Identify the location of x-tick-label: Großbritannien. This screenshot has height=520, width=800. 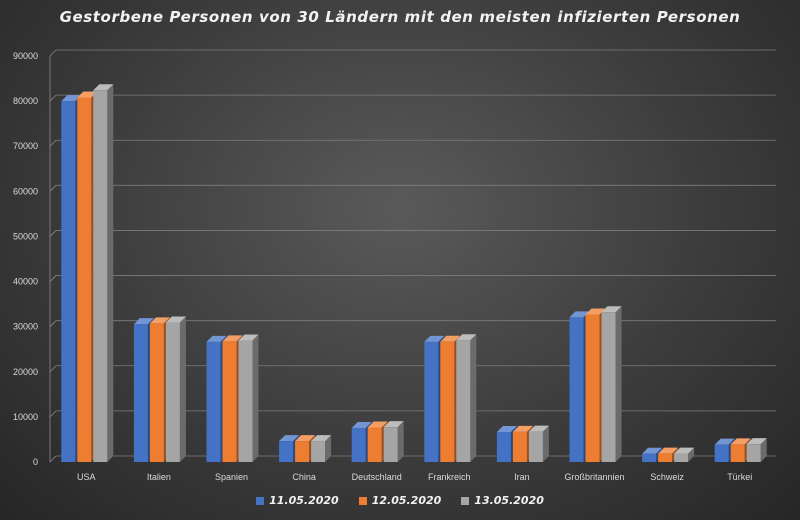
(594, 477).